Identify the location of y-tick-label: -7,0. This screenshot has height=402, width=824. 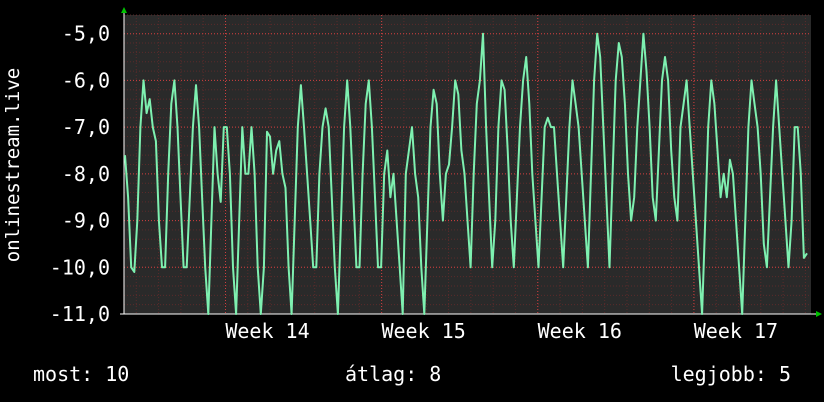
(86, 127).